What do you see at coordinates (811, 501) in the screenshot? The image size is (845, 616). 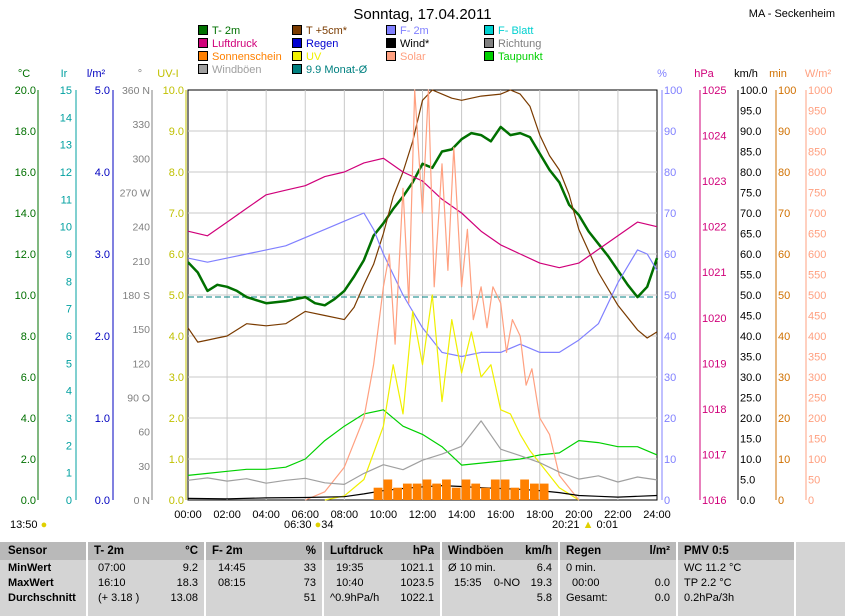 I see `axis-tick-solar: 0` at bounding box center [811, 501].